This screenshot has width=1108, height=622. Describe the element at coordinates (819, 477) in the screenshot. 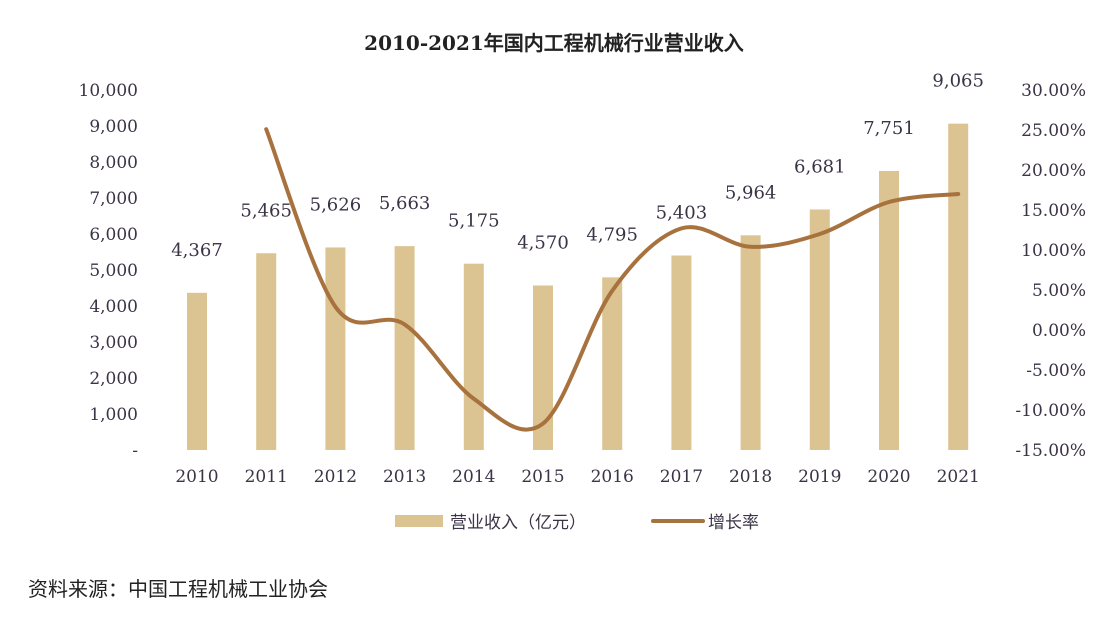

I see `x-tick-label: 2019` at that location.